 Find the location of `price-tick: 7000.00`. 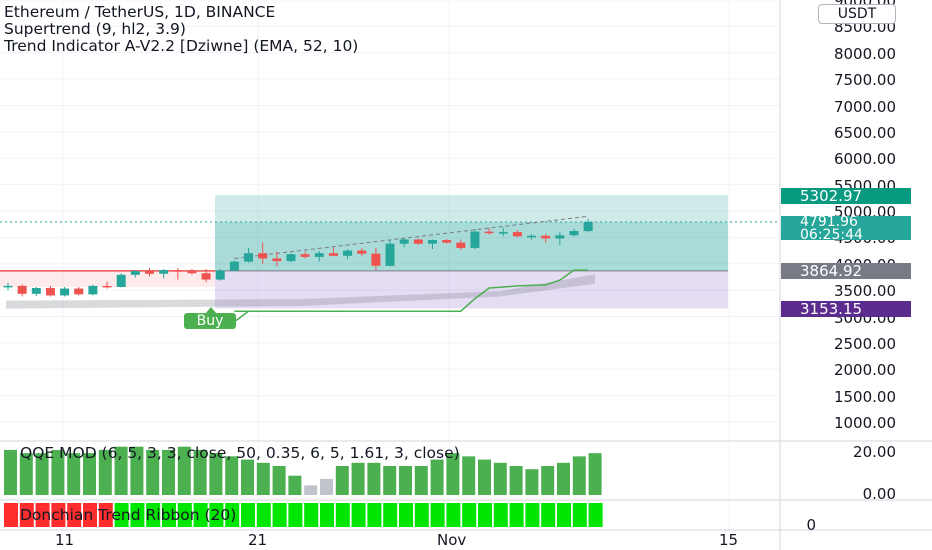

price-tick: 7000.00 is located at coordinates (864, 106).